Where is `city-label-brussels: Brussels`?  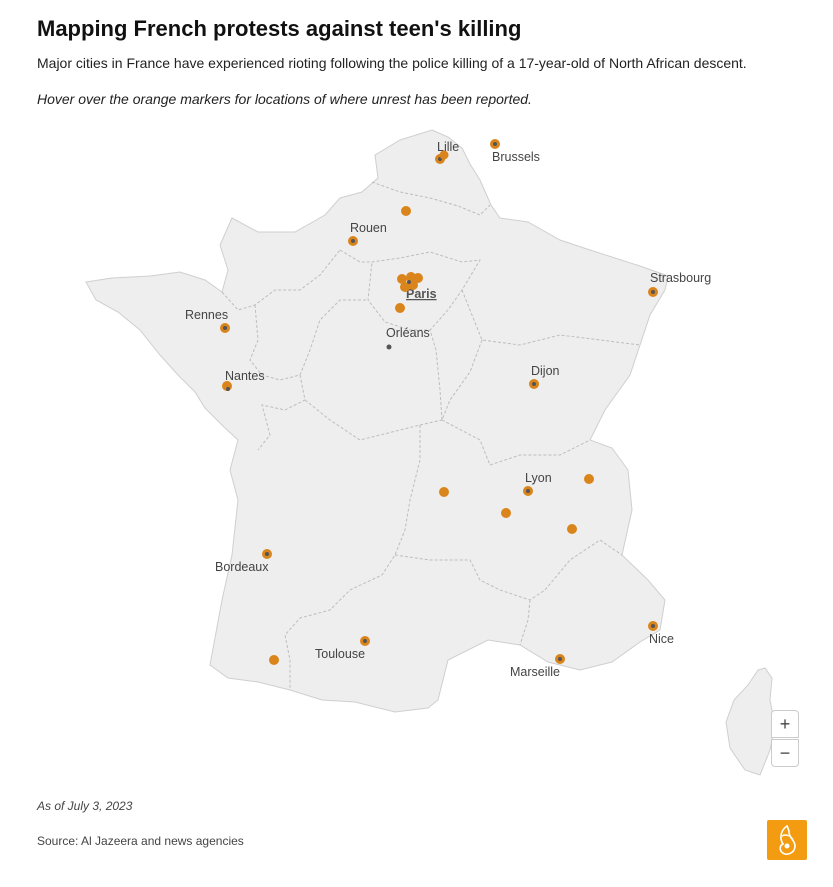
city-label-brussels: Brussels is located at coordinates (516, 157).